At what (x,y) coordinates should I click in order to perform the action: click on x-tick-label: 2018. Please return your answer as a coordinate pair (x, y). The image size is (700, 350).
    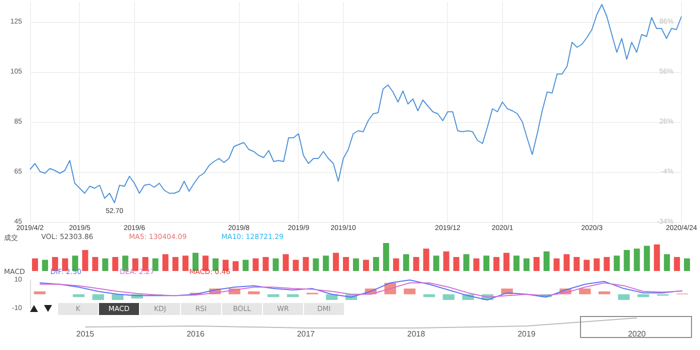
    Looking at the image, I should click on (416, 334).